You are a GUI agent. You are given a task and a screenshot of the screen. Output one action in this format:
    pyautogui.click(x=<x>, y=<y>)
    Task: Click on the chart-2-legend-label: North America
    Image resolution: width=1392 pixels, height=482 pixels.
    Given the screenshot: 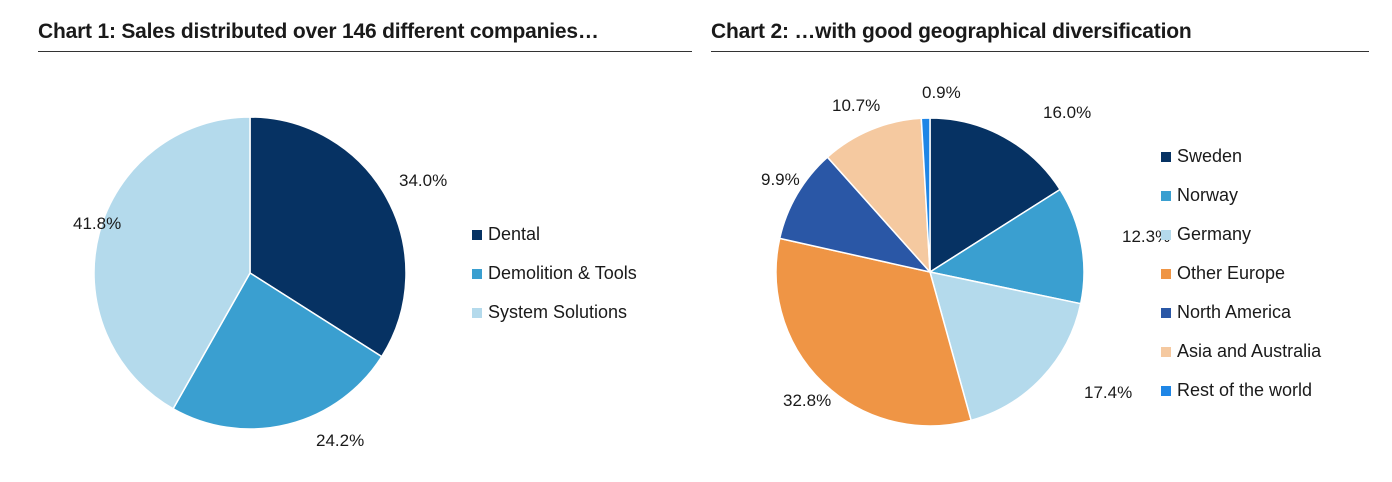 What is the action you would take?
    pyautogui.click(x=1234, y=312)
    